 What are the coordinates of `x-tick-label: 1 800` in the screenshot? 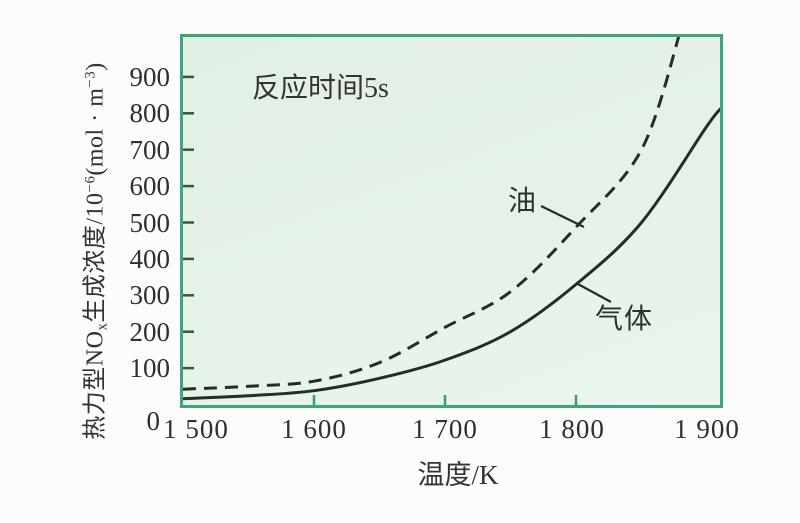 It's located at (572, 429).